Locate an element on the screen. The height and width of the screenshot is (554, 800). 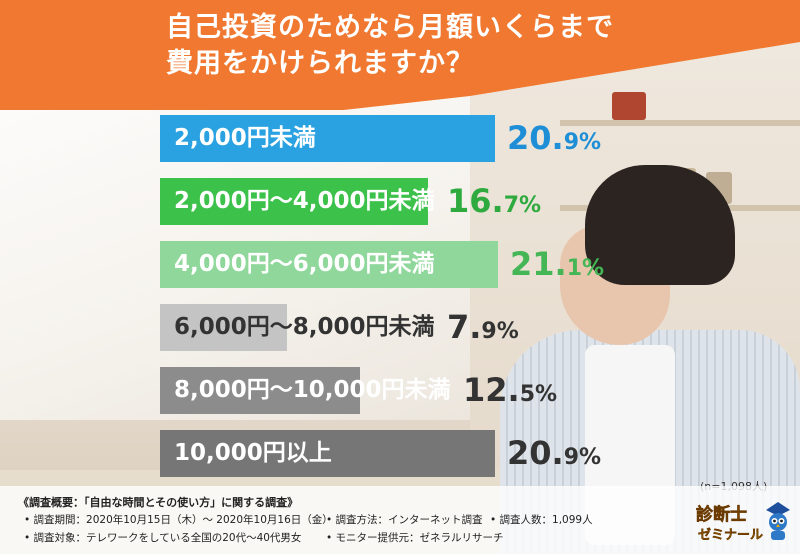
bar-value-percent: 5% is located at coordinates (538, 394).